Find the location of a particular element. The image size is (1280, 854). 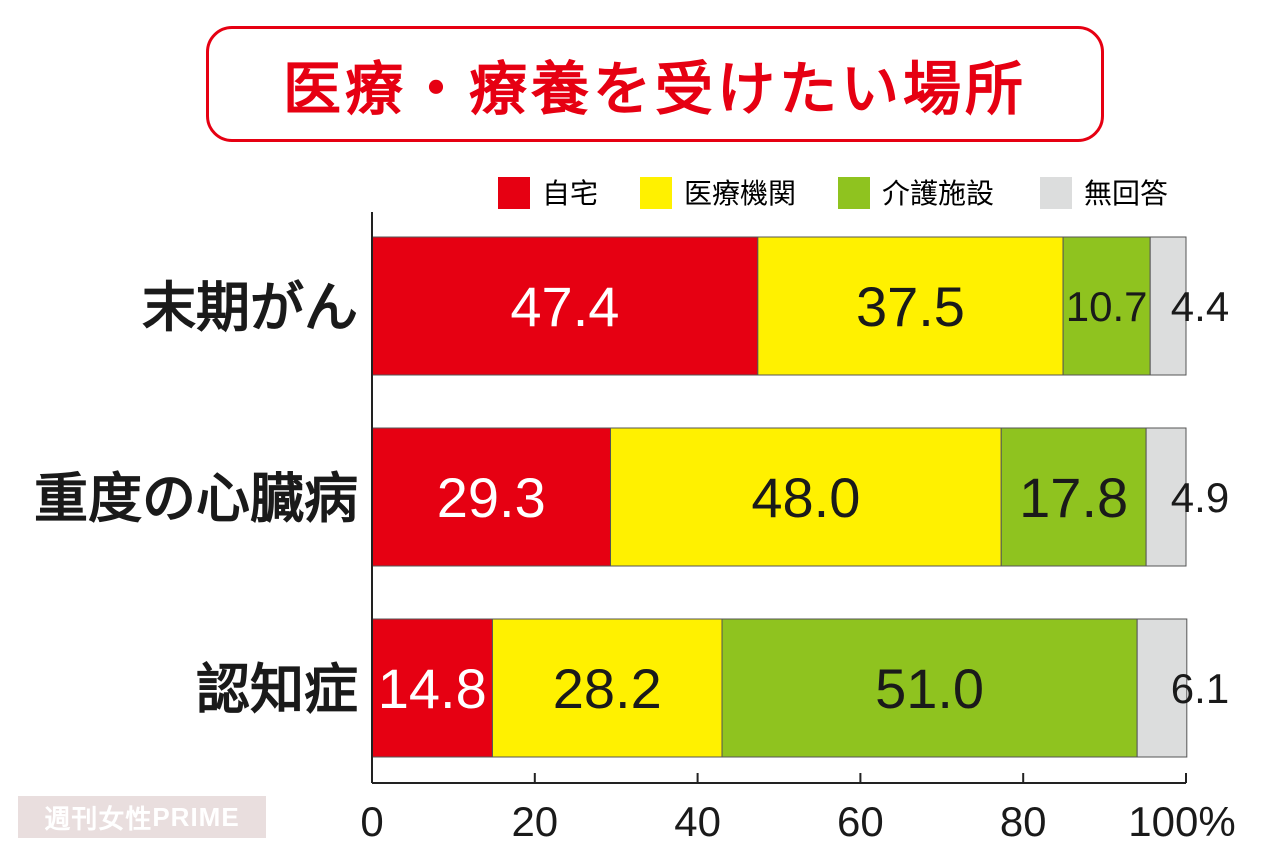

legend-label: 介護施設 is located at coordinates (938, 193).